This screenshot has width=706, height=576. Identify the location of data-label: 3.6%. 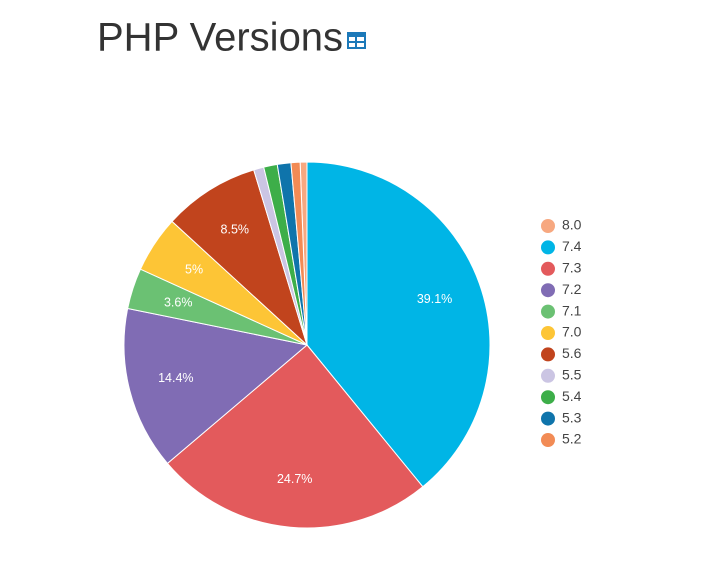
(178, 302).